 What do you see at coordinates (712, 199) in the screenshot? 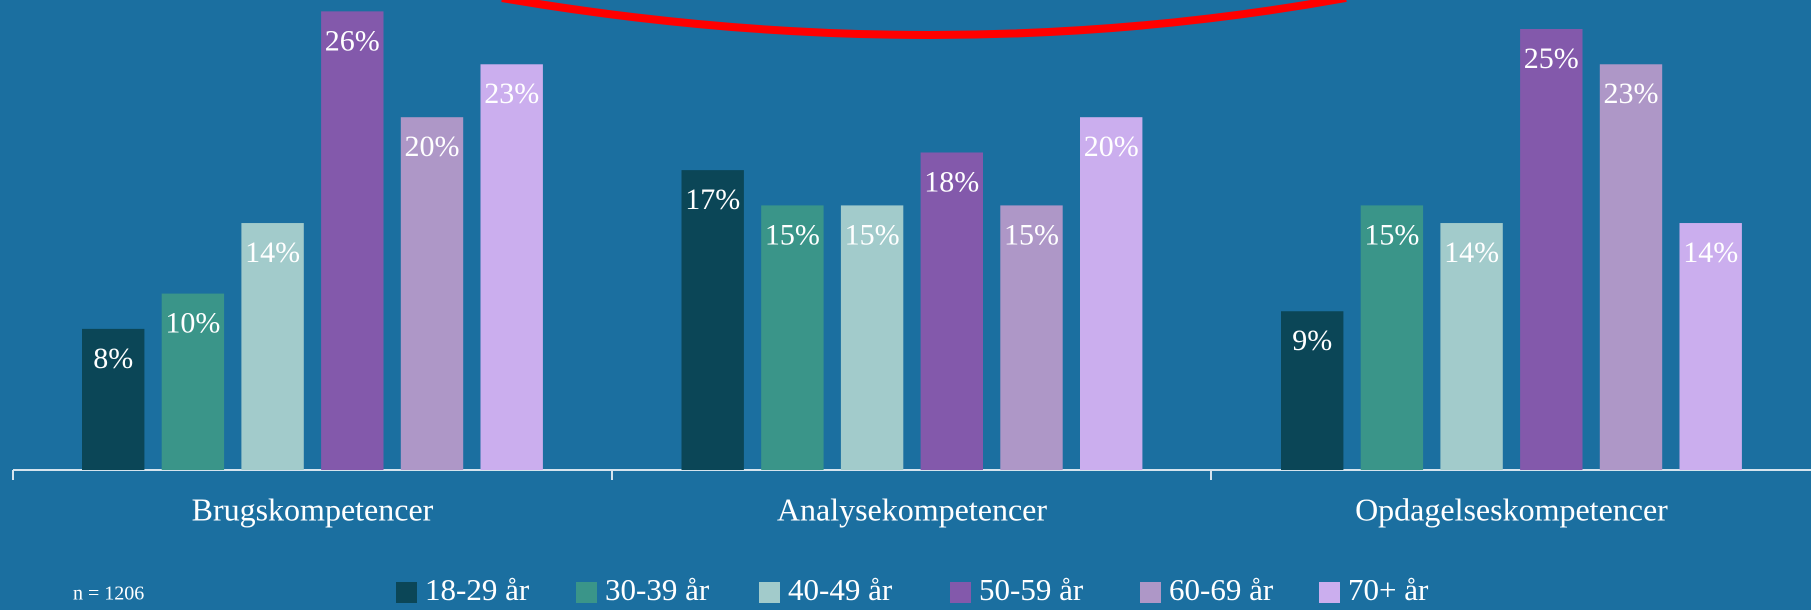
I see `data-label: 17%` at bounding box center [712, 199].